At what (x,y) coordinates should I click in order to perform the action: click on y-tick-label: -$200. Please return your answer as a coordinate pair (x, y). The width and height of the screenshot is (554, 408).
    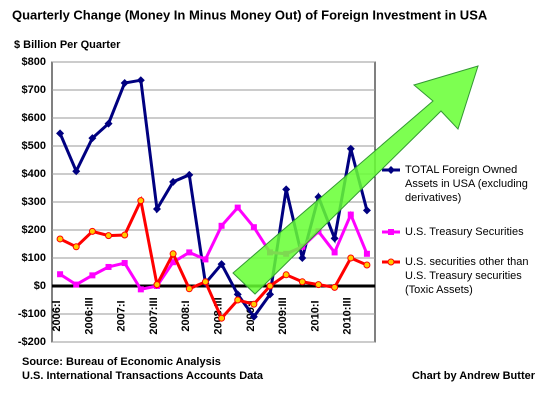
    Looking at the image, I should click on (32, 342).